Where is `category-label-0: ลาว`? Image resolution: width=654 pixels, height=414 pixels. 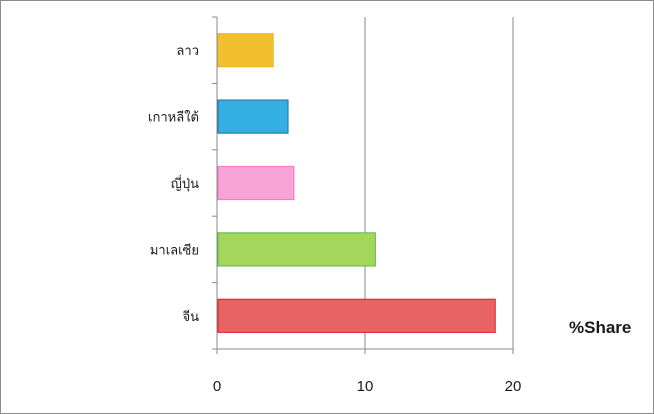 category-label-0: ลาว is located at coordinates (187, 51).